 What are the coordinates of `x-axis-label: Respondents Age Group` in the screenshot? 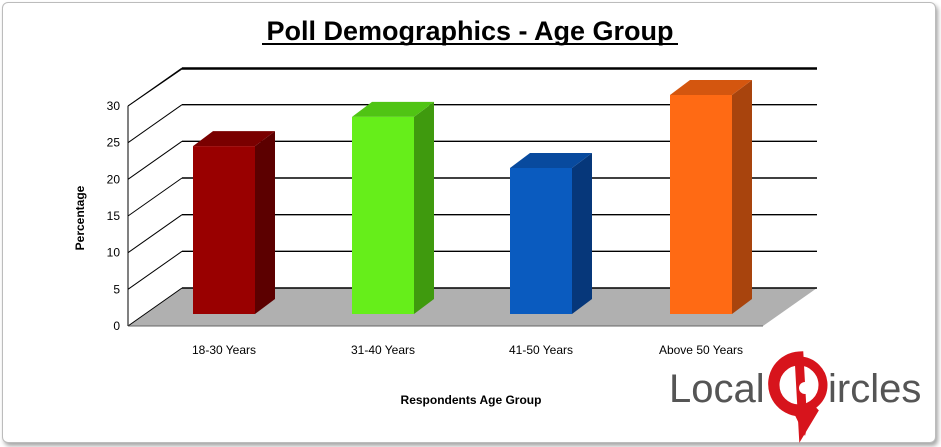 It's located at (471, 400).